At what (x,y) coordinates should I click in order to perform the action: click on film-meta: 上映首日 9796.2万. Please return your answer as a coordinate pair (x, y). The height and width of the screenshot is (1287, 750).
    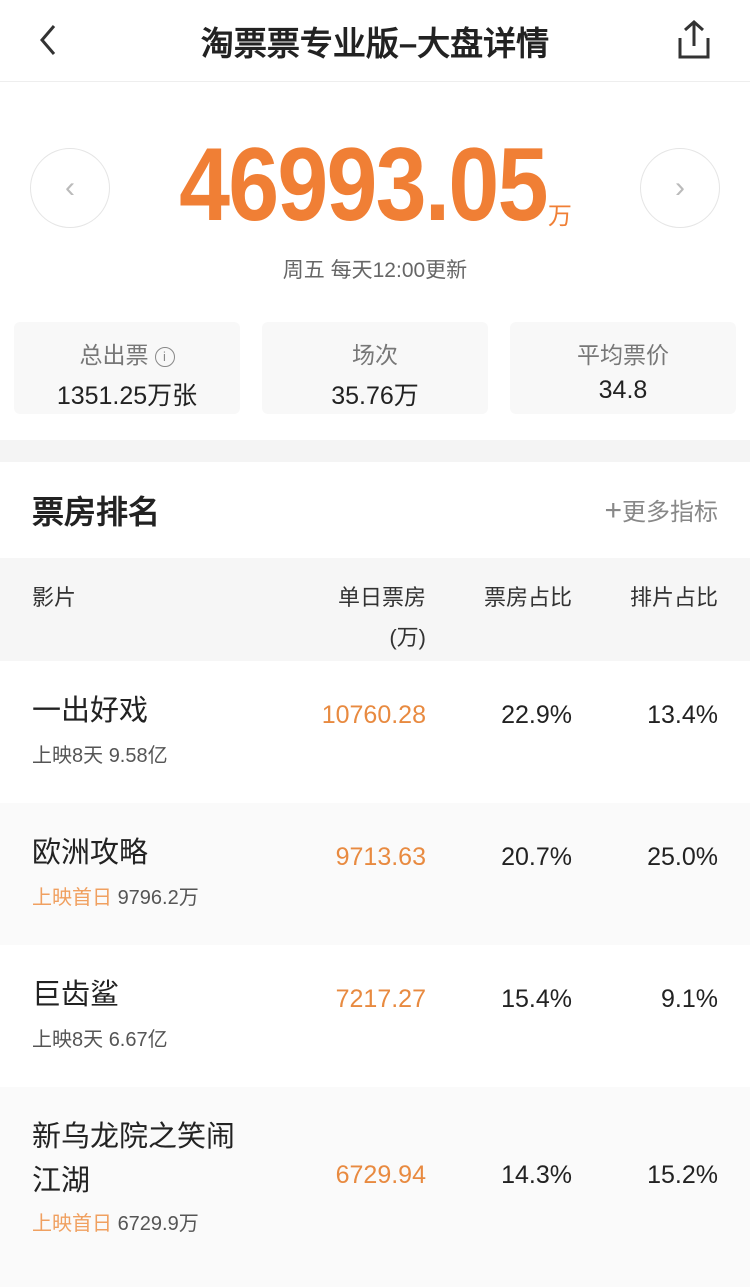
    Looking at the image, I should click on (115, 898).